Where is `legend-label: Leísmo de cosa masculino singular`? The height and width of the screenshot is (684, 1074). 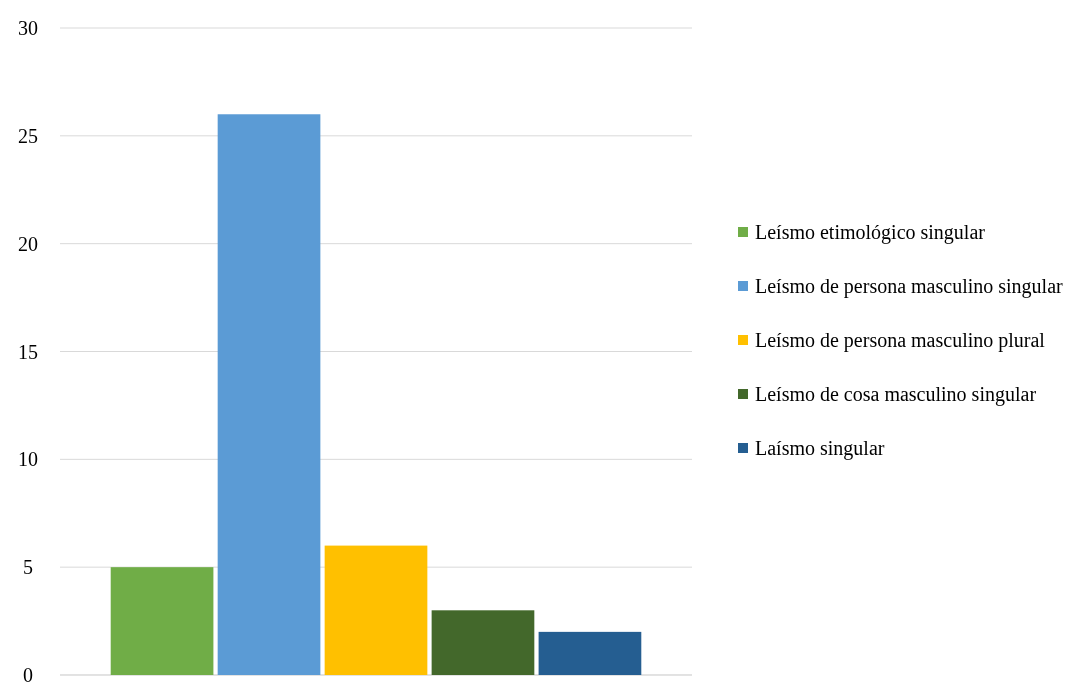
legend-label: Leísmo de cosa masculino singular is located at coordinates (896, 394).